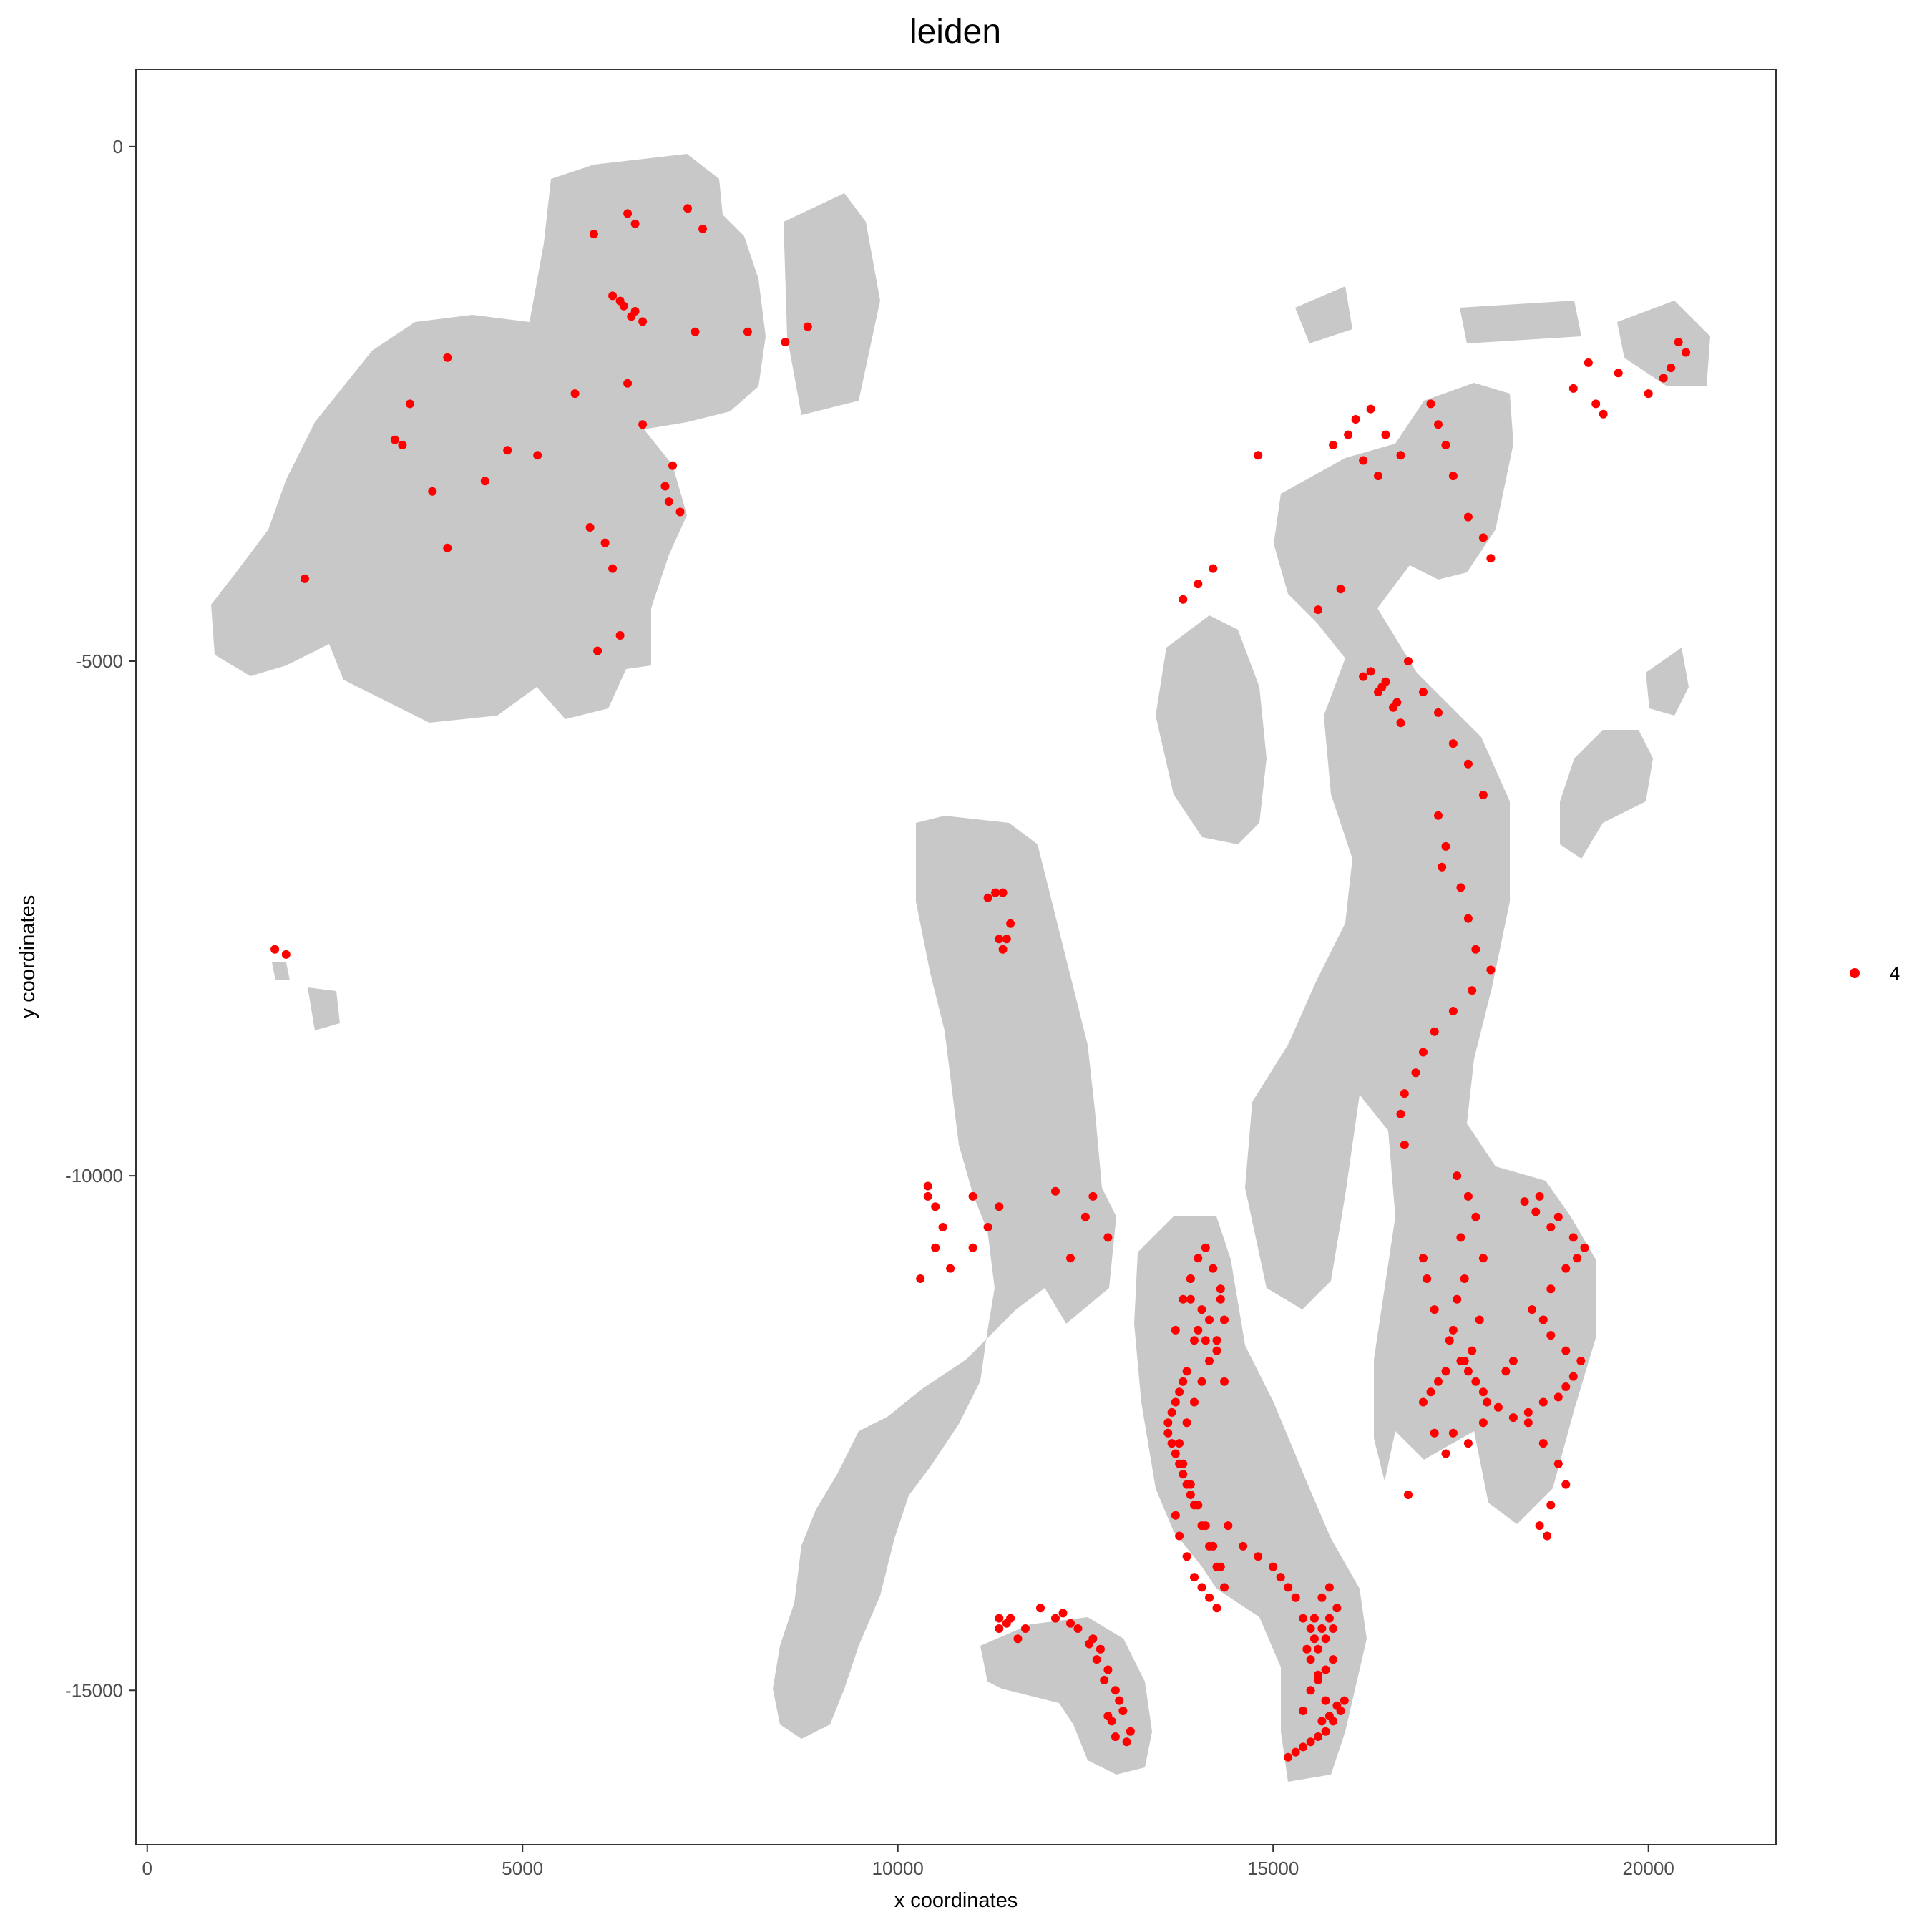 This screenshot has height=1932, width=1932. I want to click on chart-title: leiden, so click(955, 32).